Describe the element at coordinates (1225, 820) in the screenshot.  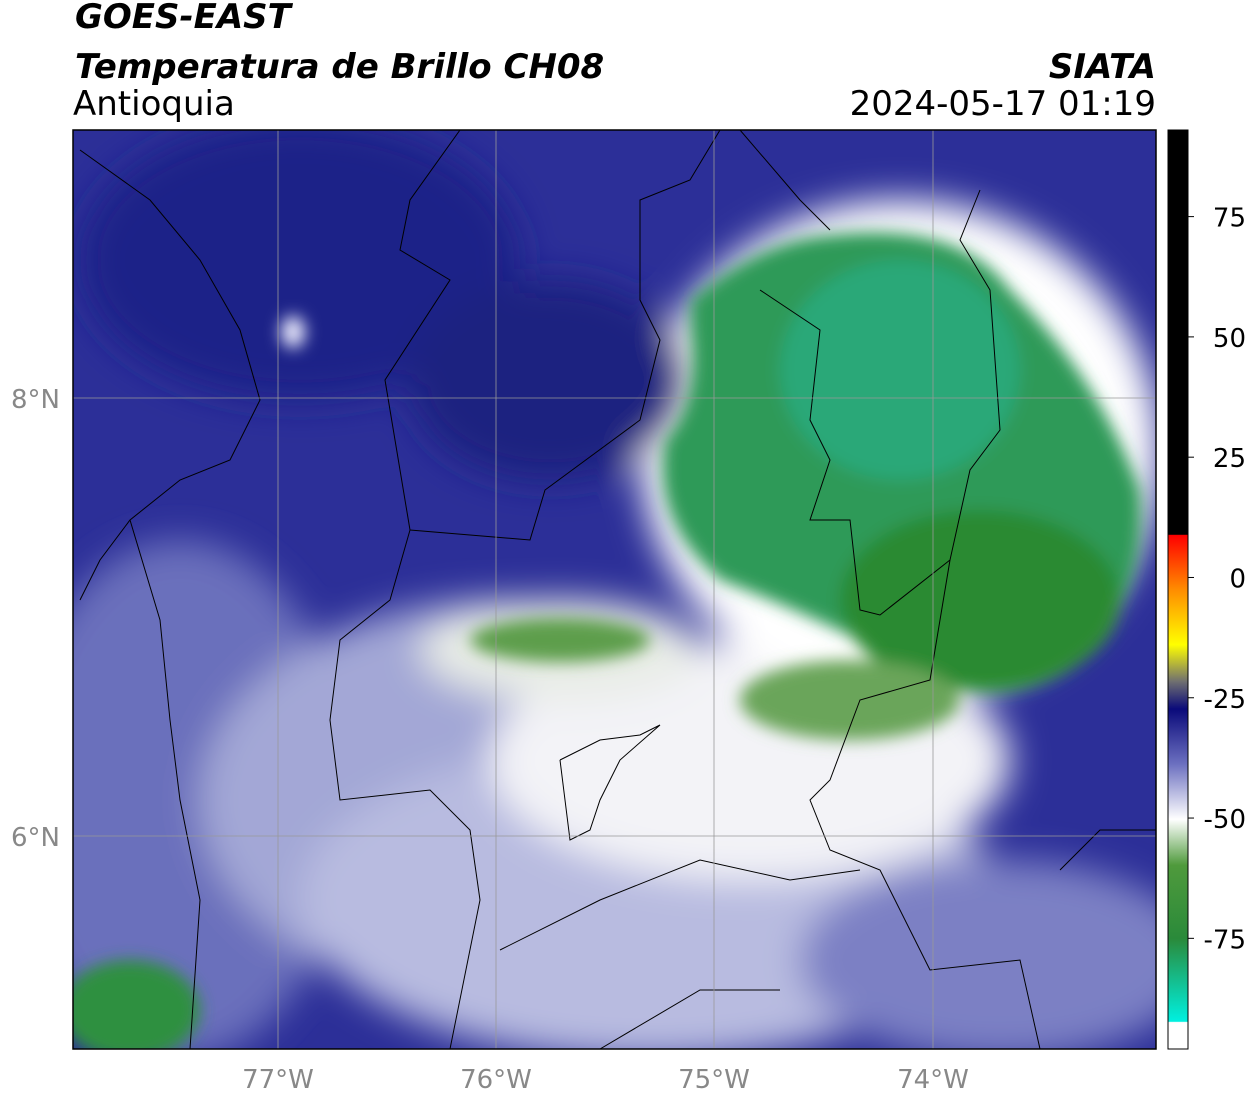
I see `colorbar-tick-label: -50` at that location.